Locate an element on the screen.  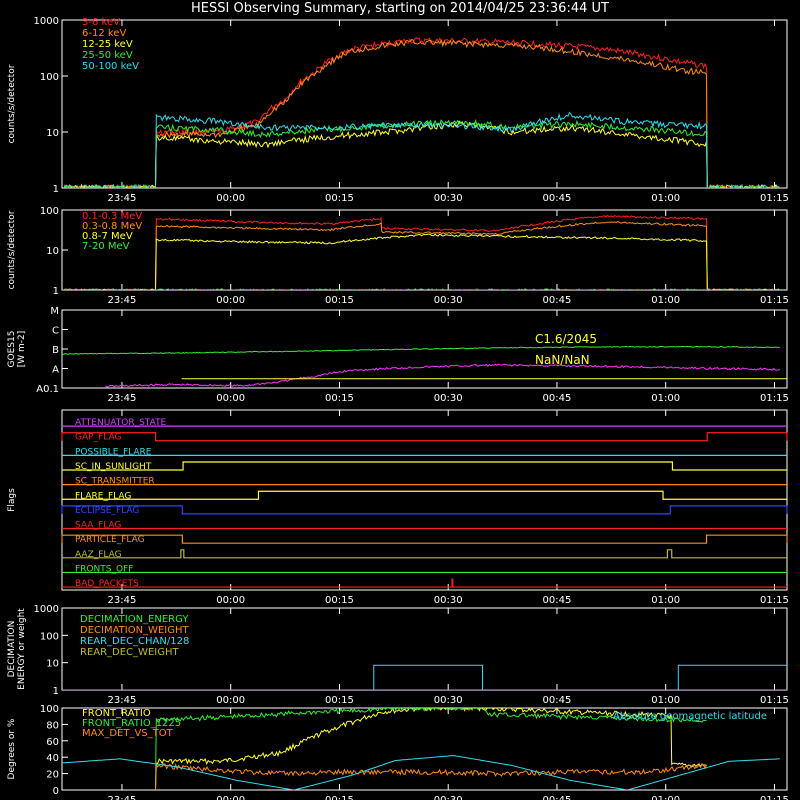
y-tick-label: C is located at coordinates (55, 331).